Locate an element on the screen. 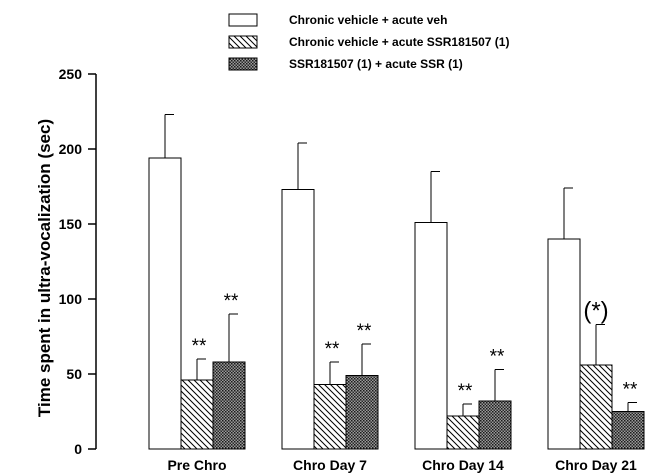  significance-marker: (*) is located at coordinates (595, 311).